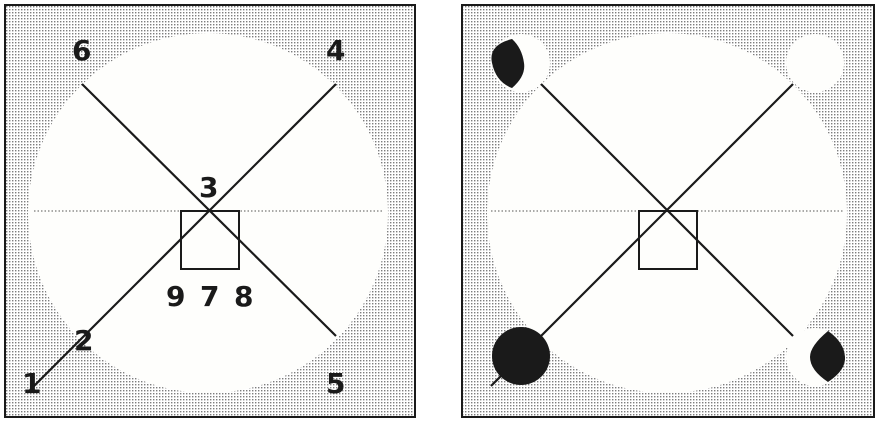 The image size is (879, 422). What do you see at coordinates (175, 296) in the screenshot?
I see `label-9: 9` at bounding box center [175, 296].